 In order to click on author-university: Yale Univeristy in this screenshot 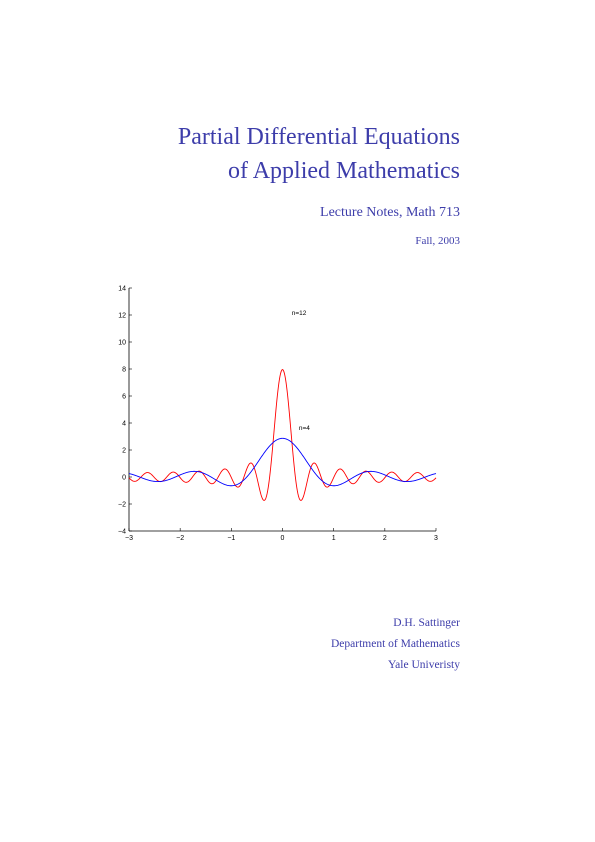, I will do `click(424, 665)`.